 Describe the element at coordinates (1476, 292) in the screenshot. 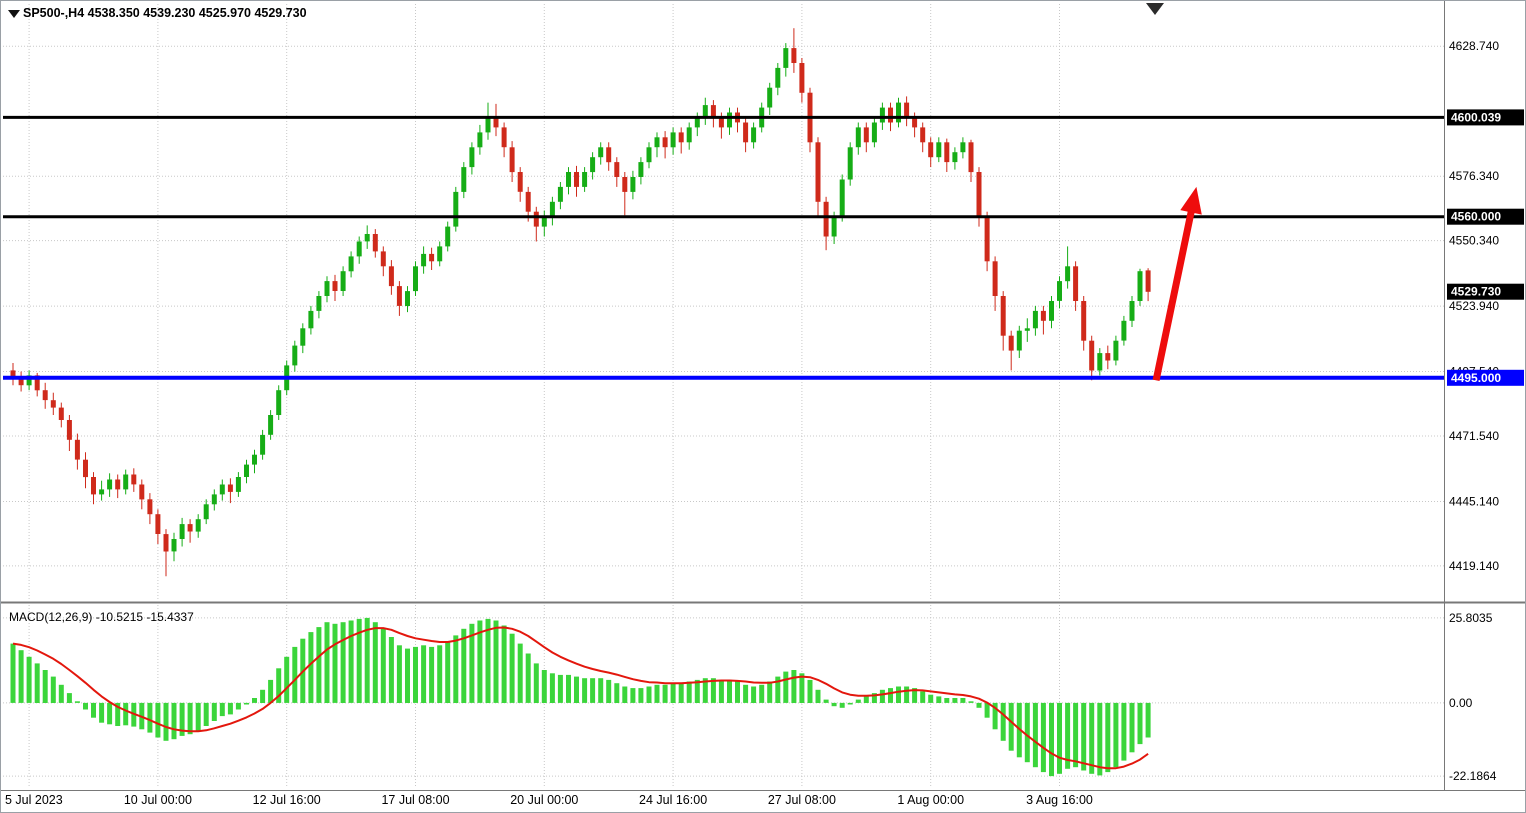

I see `svg-text: 4529.730` at that location.